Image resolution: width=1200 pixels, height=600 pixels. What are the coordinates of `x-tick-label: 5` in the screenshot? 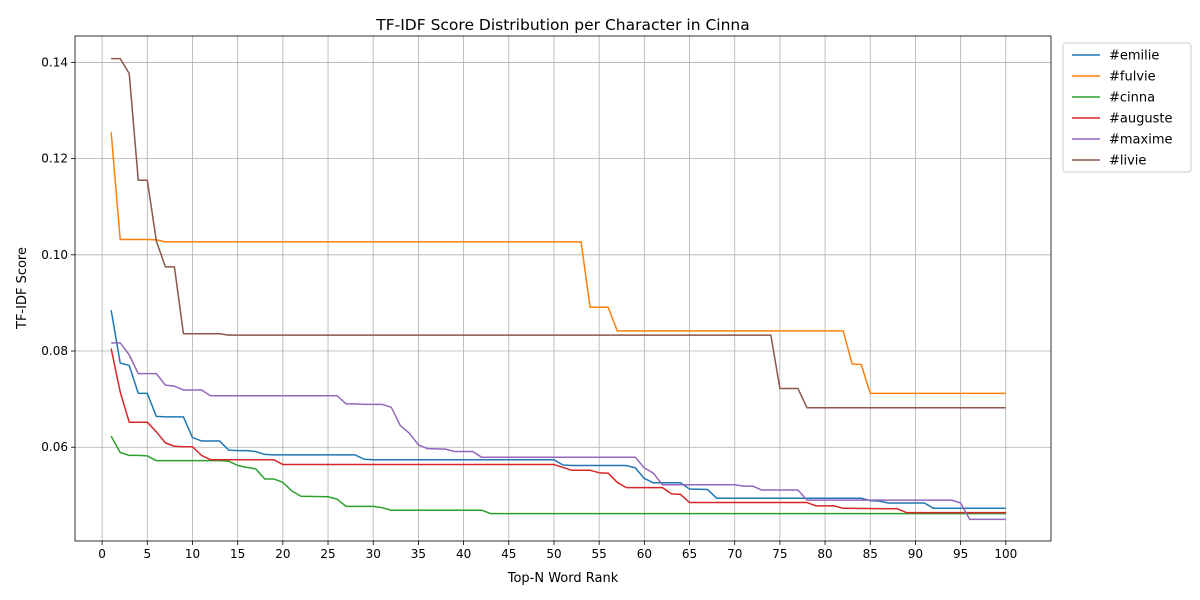 It's located at (147, 554).